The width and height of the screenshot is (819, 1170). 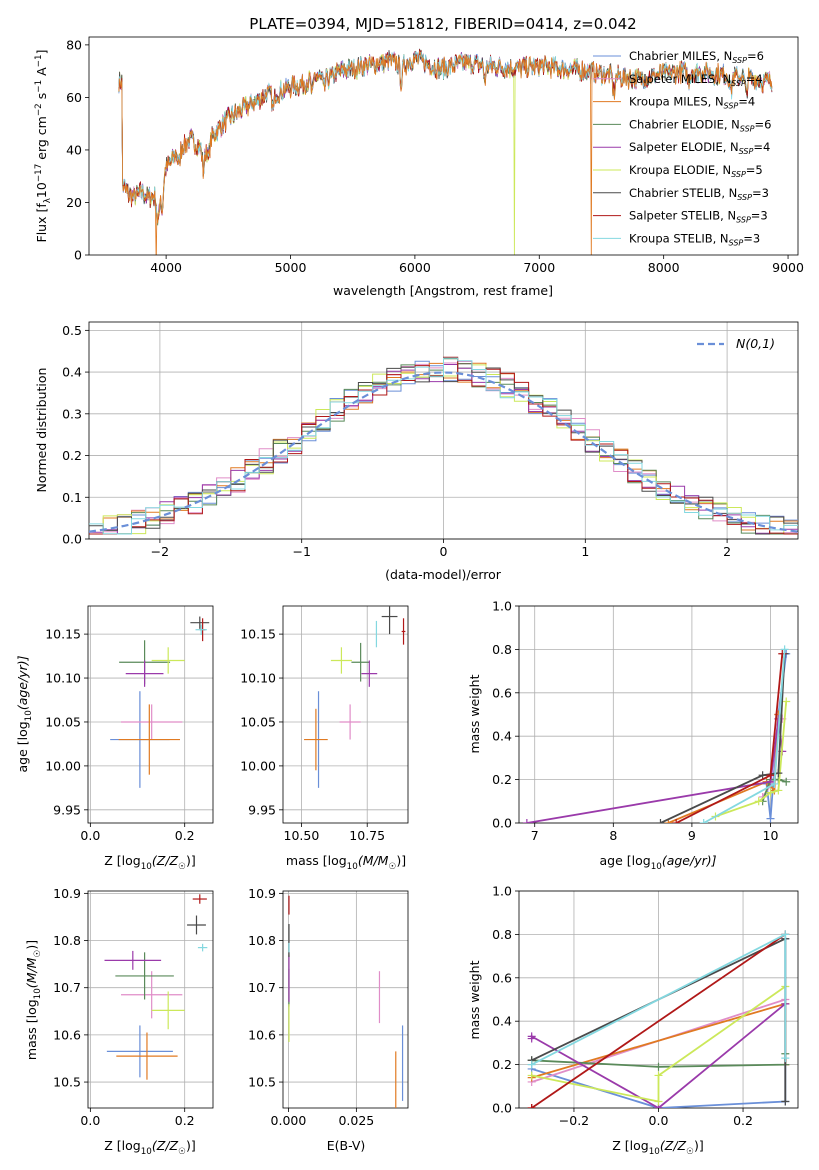 I want to click on mw-age-panel-xtick-label: 7, so click(x=535, y=835).